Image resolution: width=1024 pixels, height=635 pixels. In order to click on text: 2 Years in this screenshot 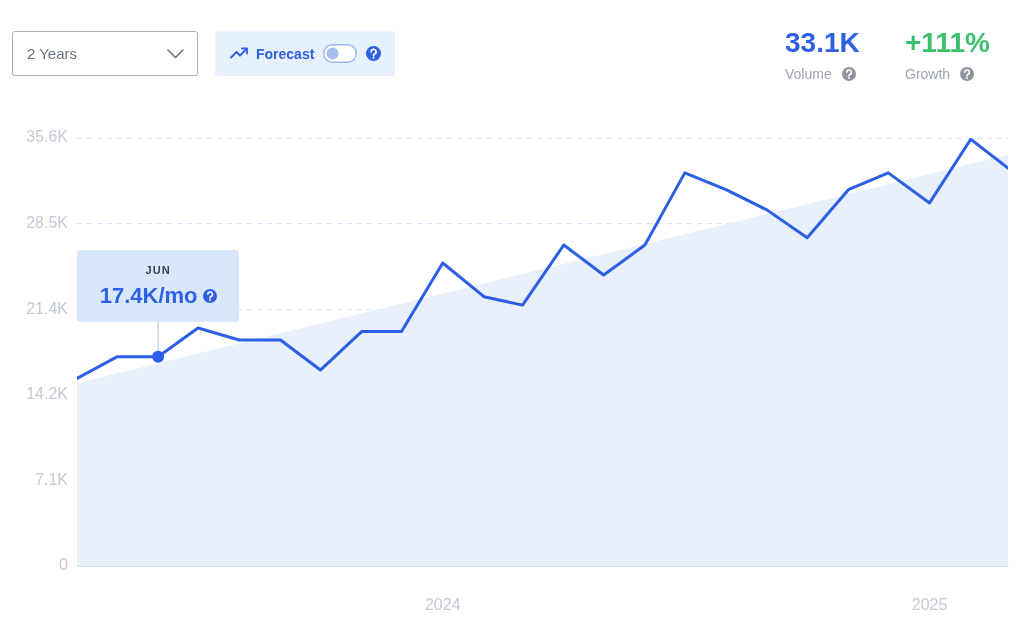, I will do `click(52, 53)`.